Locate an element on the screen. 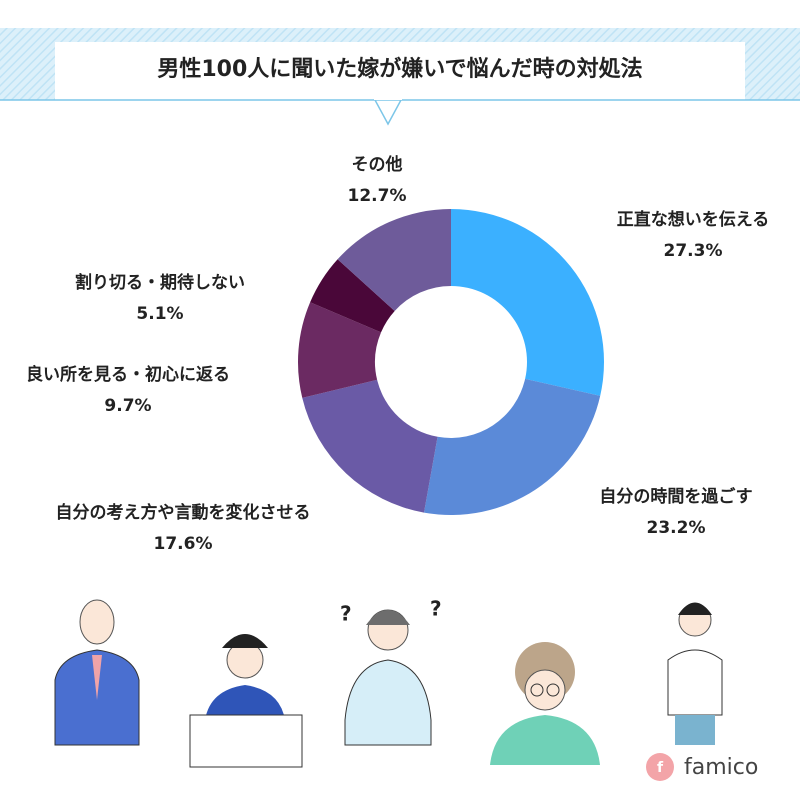  brand-icon is located at coordinates (660, 767).